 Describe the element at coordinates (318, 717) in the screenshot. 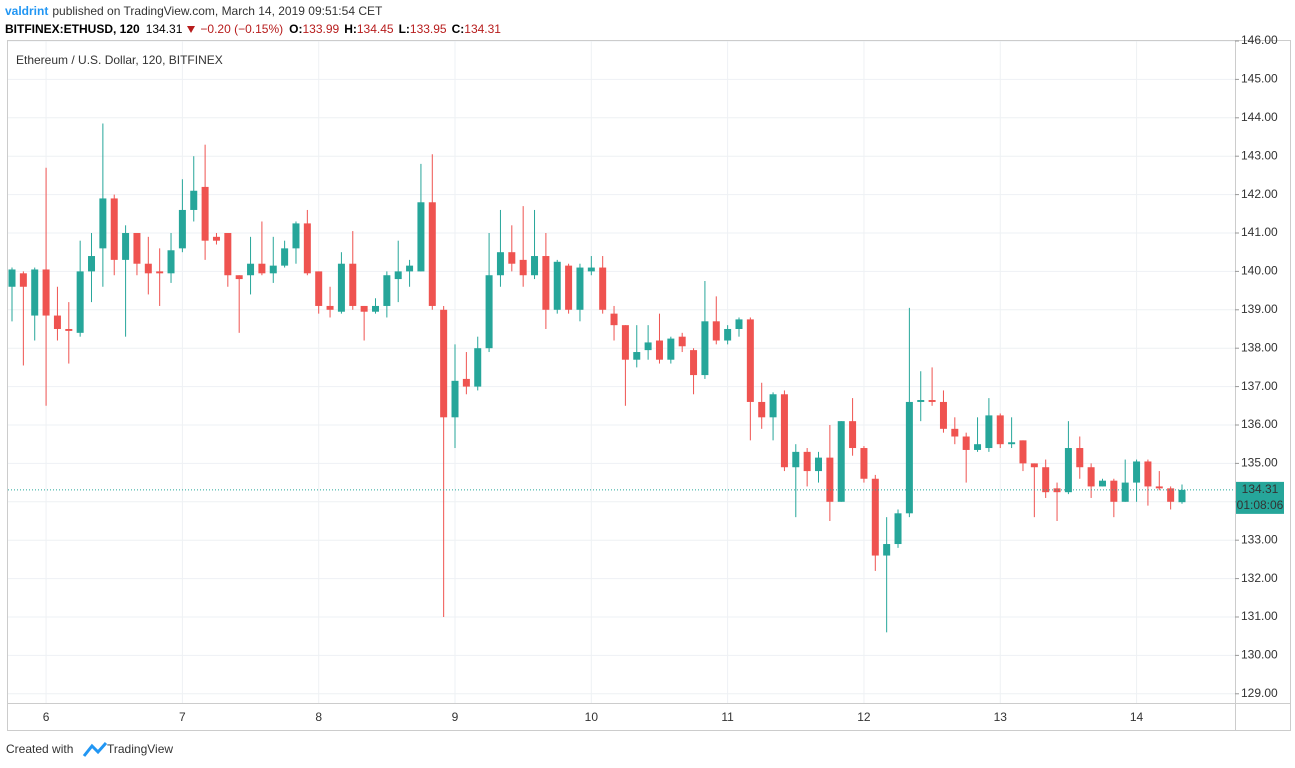

I see `x-tick-label: 8` at that location.